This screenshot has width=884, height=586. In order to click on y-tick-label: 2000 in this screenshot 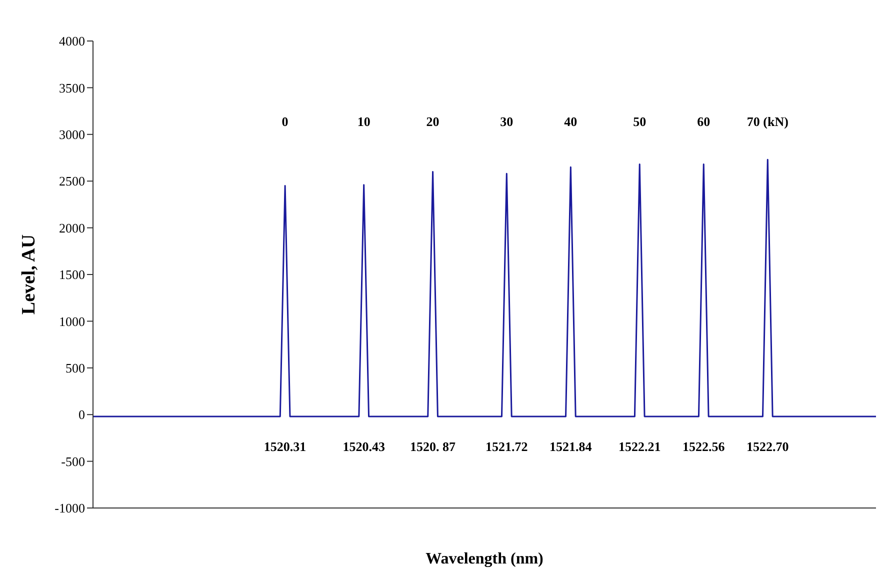, I will do `click(72, 228)`.